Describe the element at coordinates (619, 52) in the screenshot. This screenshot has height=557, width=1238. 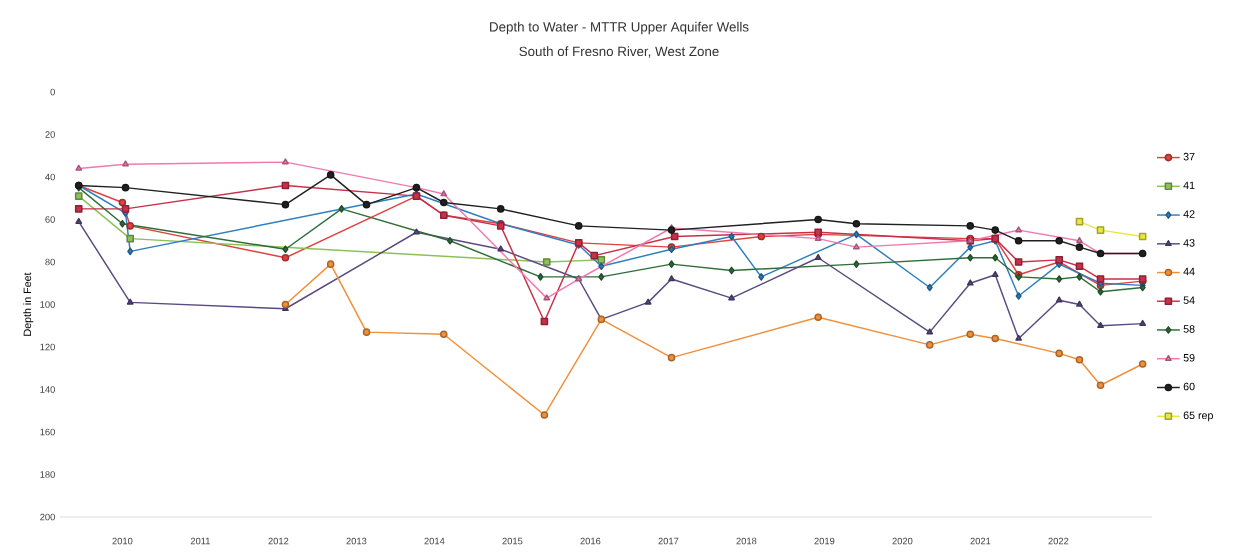
I see `chart-subtitle: South of Fresno River, West Zone` at that location.